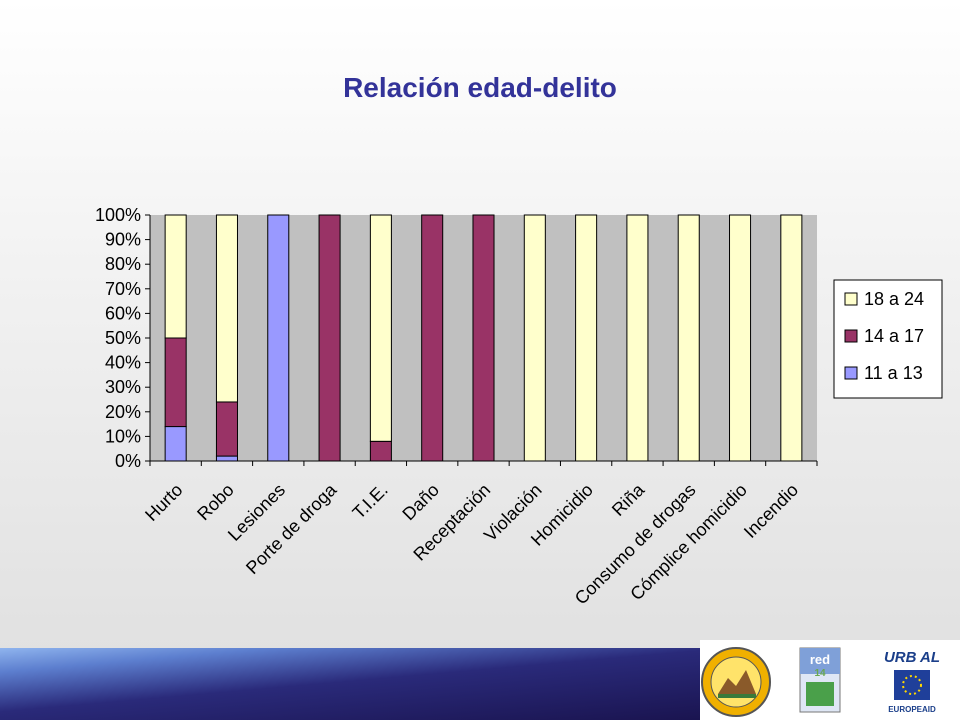  I want to click on x-tick-label: Porte de droga, so click(291, 528).